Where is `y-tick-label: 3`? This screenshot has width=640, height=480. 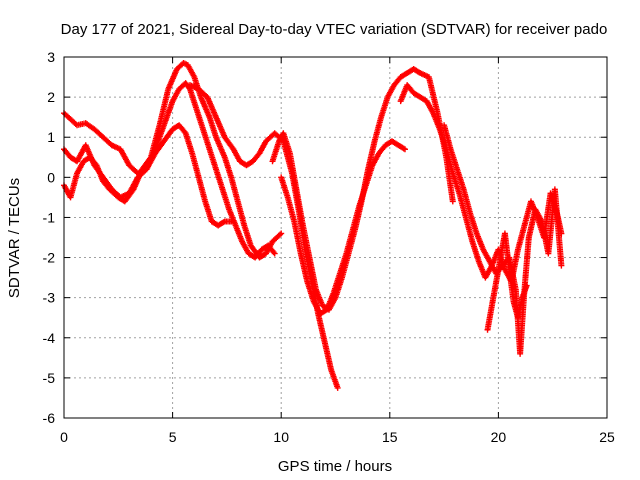
y-tick-label: 3 is located at coordinates (51, 57).